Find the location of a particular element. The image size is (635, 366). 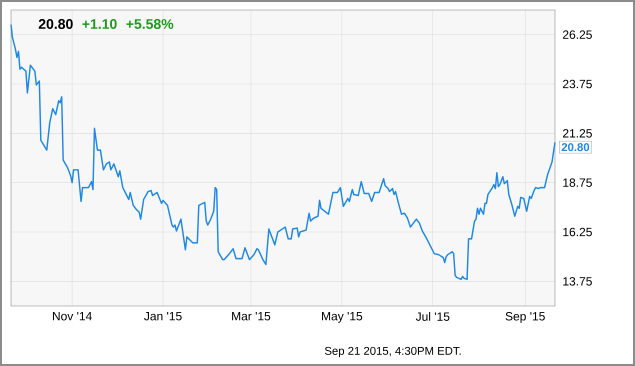

x-tick-label: Jan '15 is located at coordinates (163, 316).